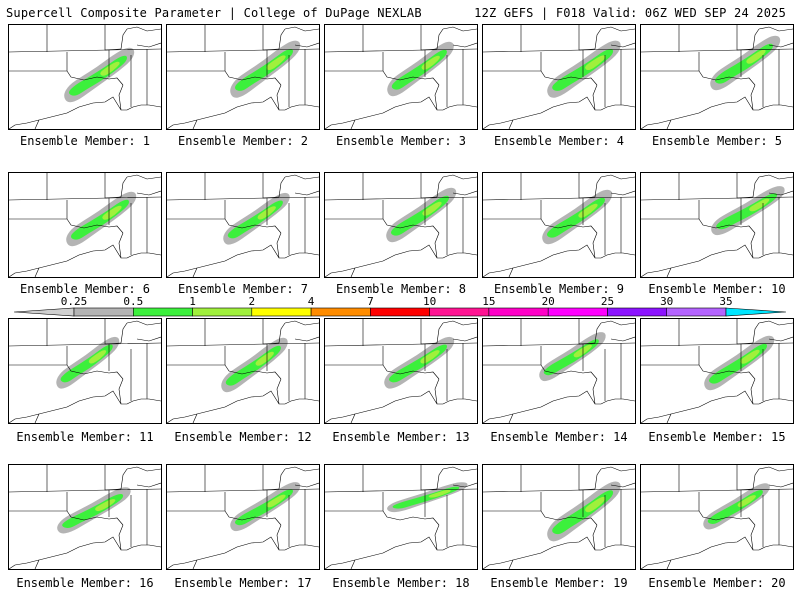 Image resolution: width=800 pixels, height=600 pixels. What do you see at coordinates (429, 302) in the screenshot?
I see `legend-tick-label: 10` at bounding box center [429, 302].